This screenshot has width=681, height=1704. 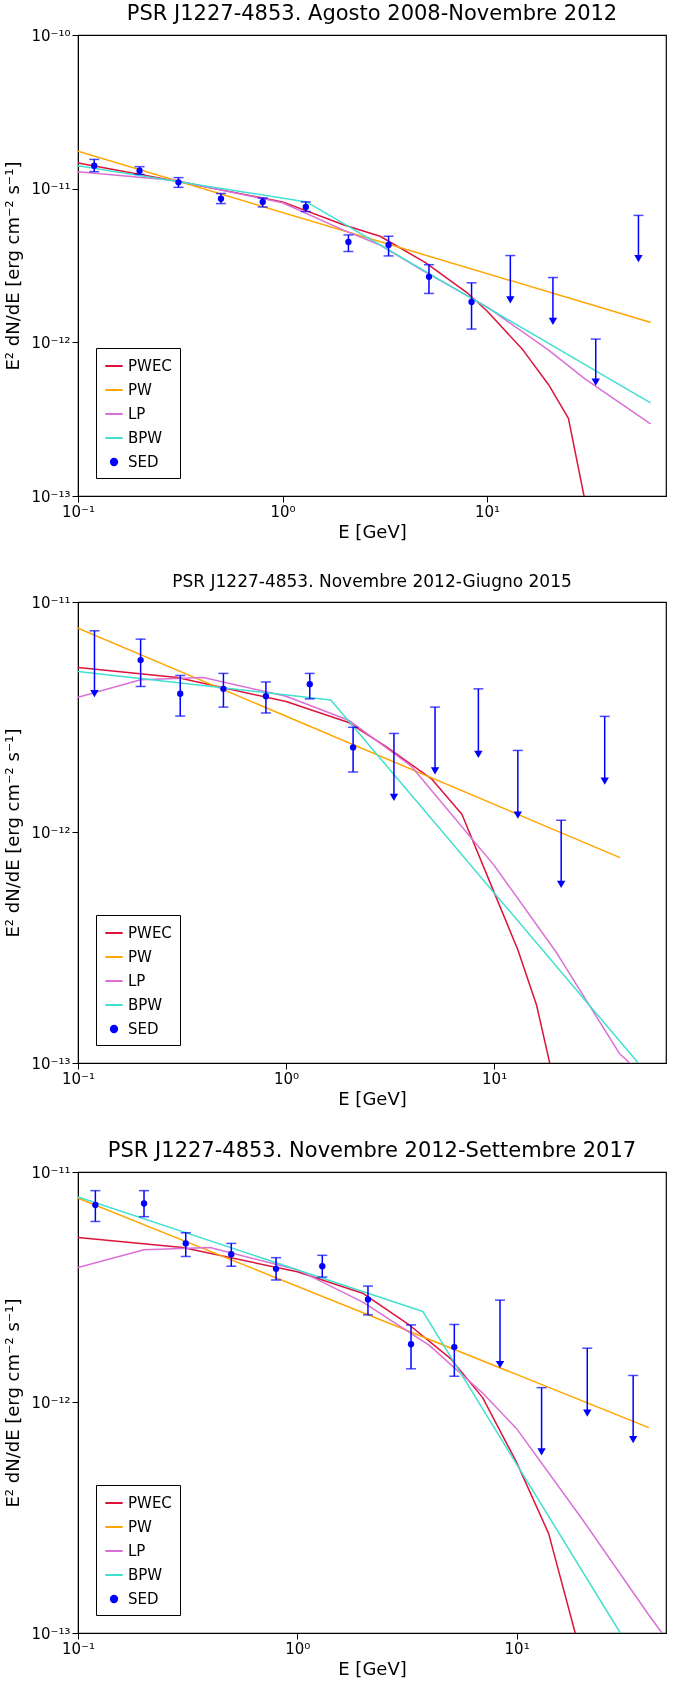 I want to click on chart-title: PSR J1227-4853. Novembre 2012-Settembre 2017, so click(x=372, y=1150).